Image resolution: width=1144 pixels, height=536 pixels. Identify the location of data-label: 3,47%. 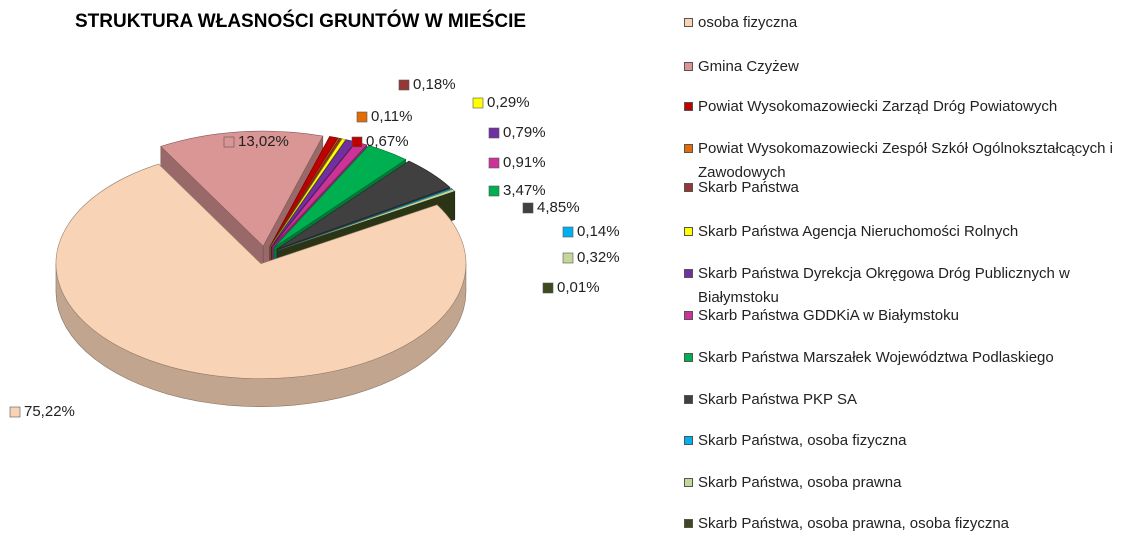
(524, 190).